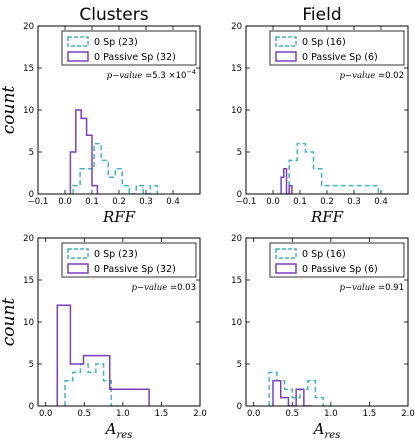 This screenshot has width=415, height=440. I want to click on x-tick-label: 1.5, so click(162, 414).